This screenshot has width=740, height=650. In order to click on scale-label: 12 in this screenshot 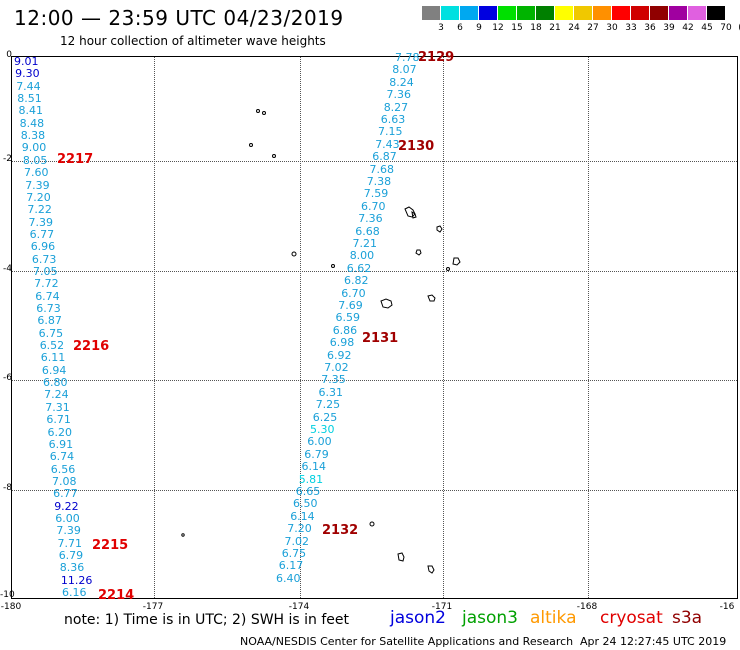, I will do `click(498, 28)`.